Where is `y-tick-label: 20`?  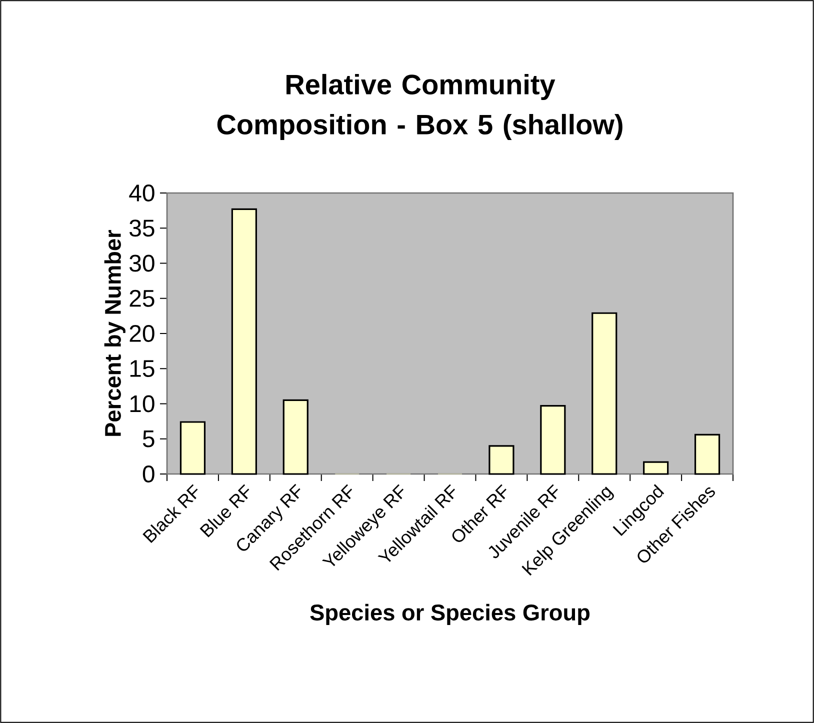
y-tick-label: 20 is located at coordinates (142, 333).